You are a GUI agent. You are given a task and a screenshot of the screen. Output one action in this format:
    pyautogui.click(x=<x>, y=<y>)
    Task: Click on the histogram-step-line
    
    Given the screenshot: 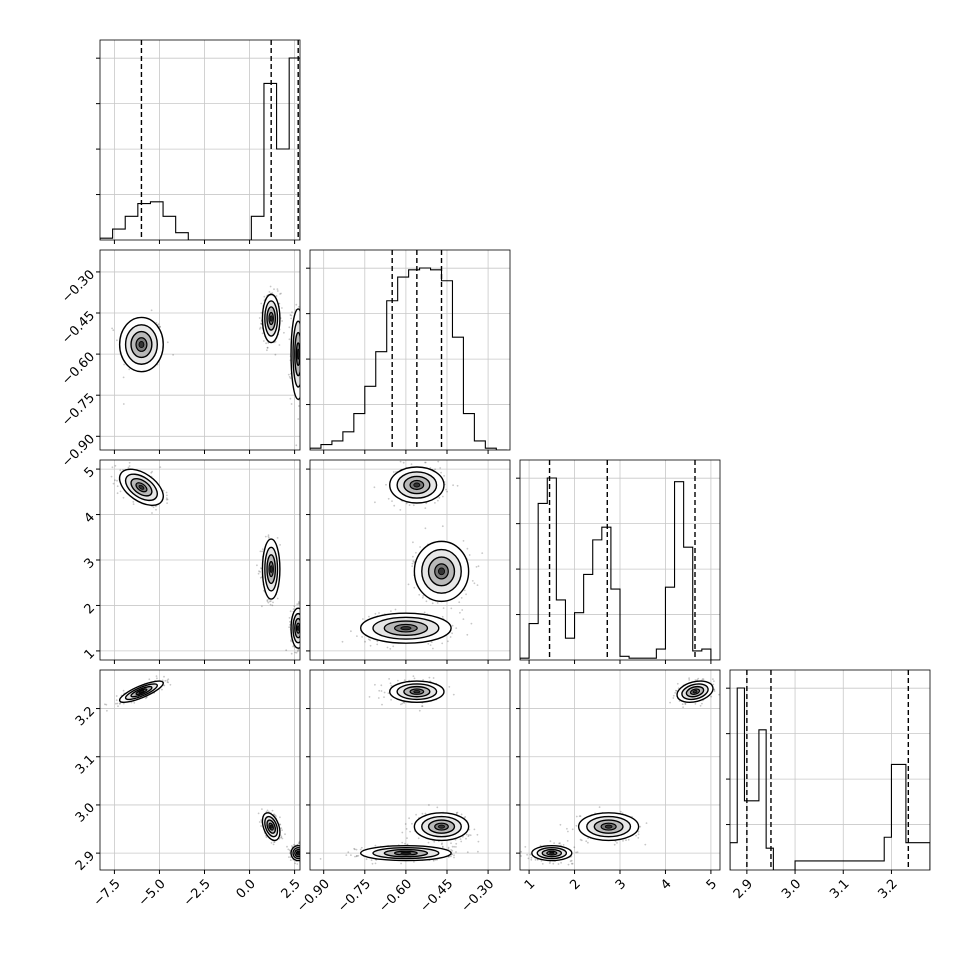 What is the action you would take?
    pyautogui.click(x=620, y=568)
    